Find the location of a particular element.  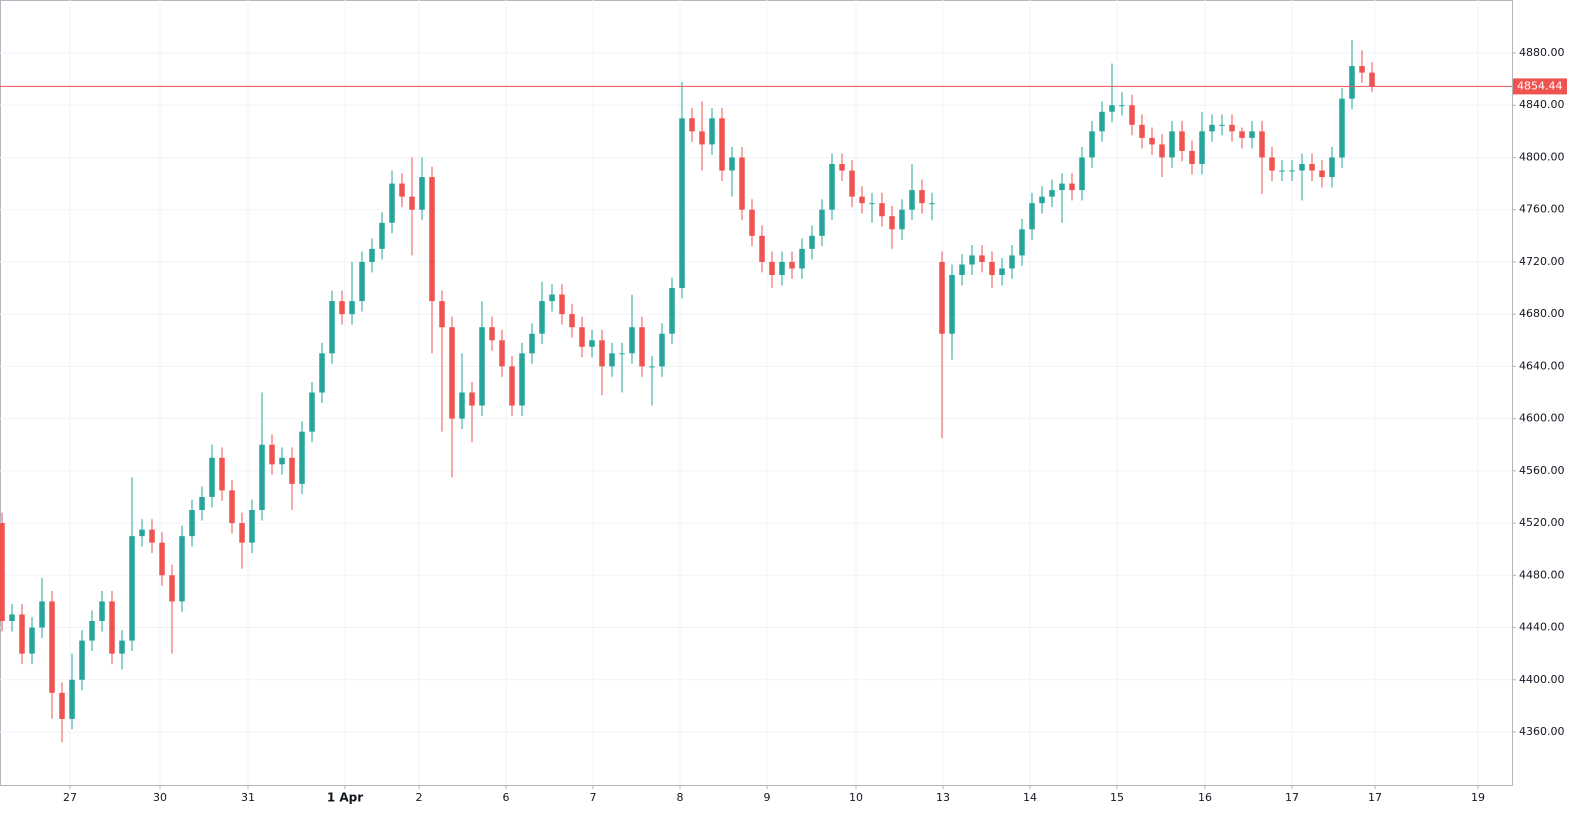

x-tick-label: 10 is located at coordinates (856, 797).